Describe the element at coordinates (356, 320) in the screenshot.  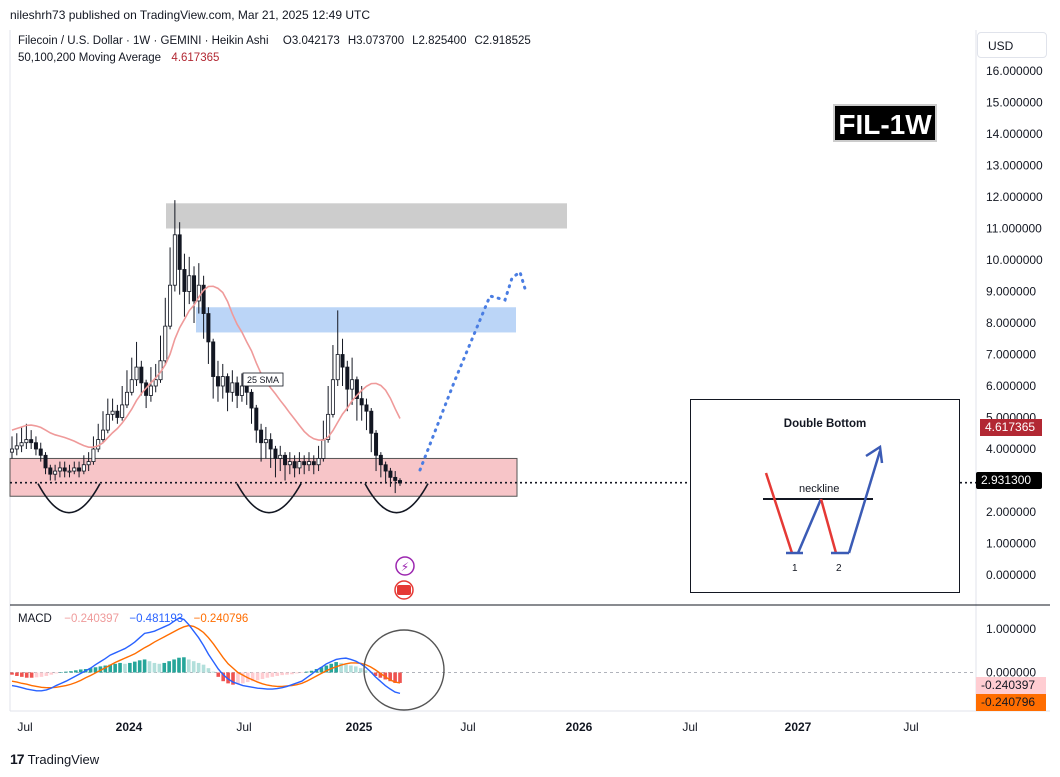
I see `zone-resistance-blue` at that location.